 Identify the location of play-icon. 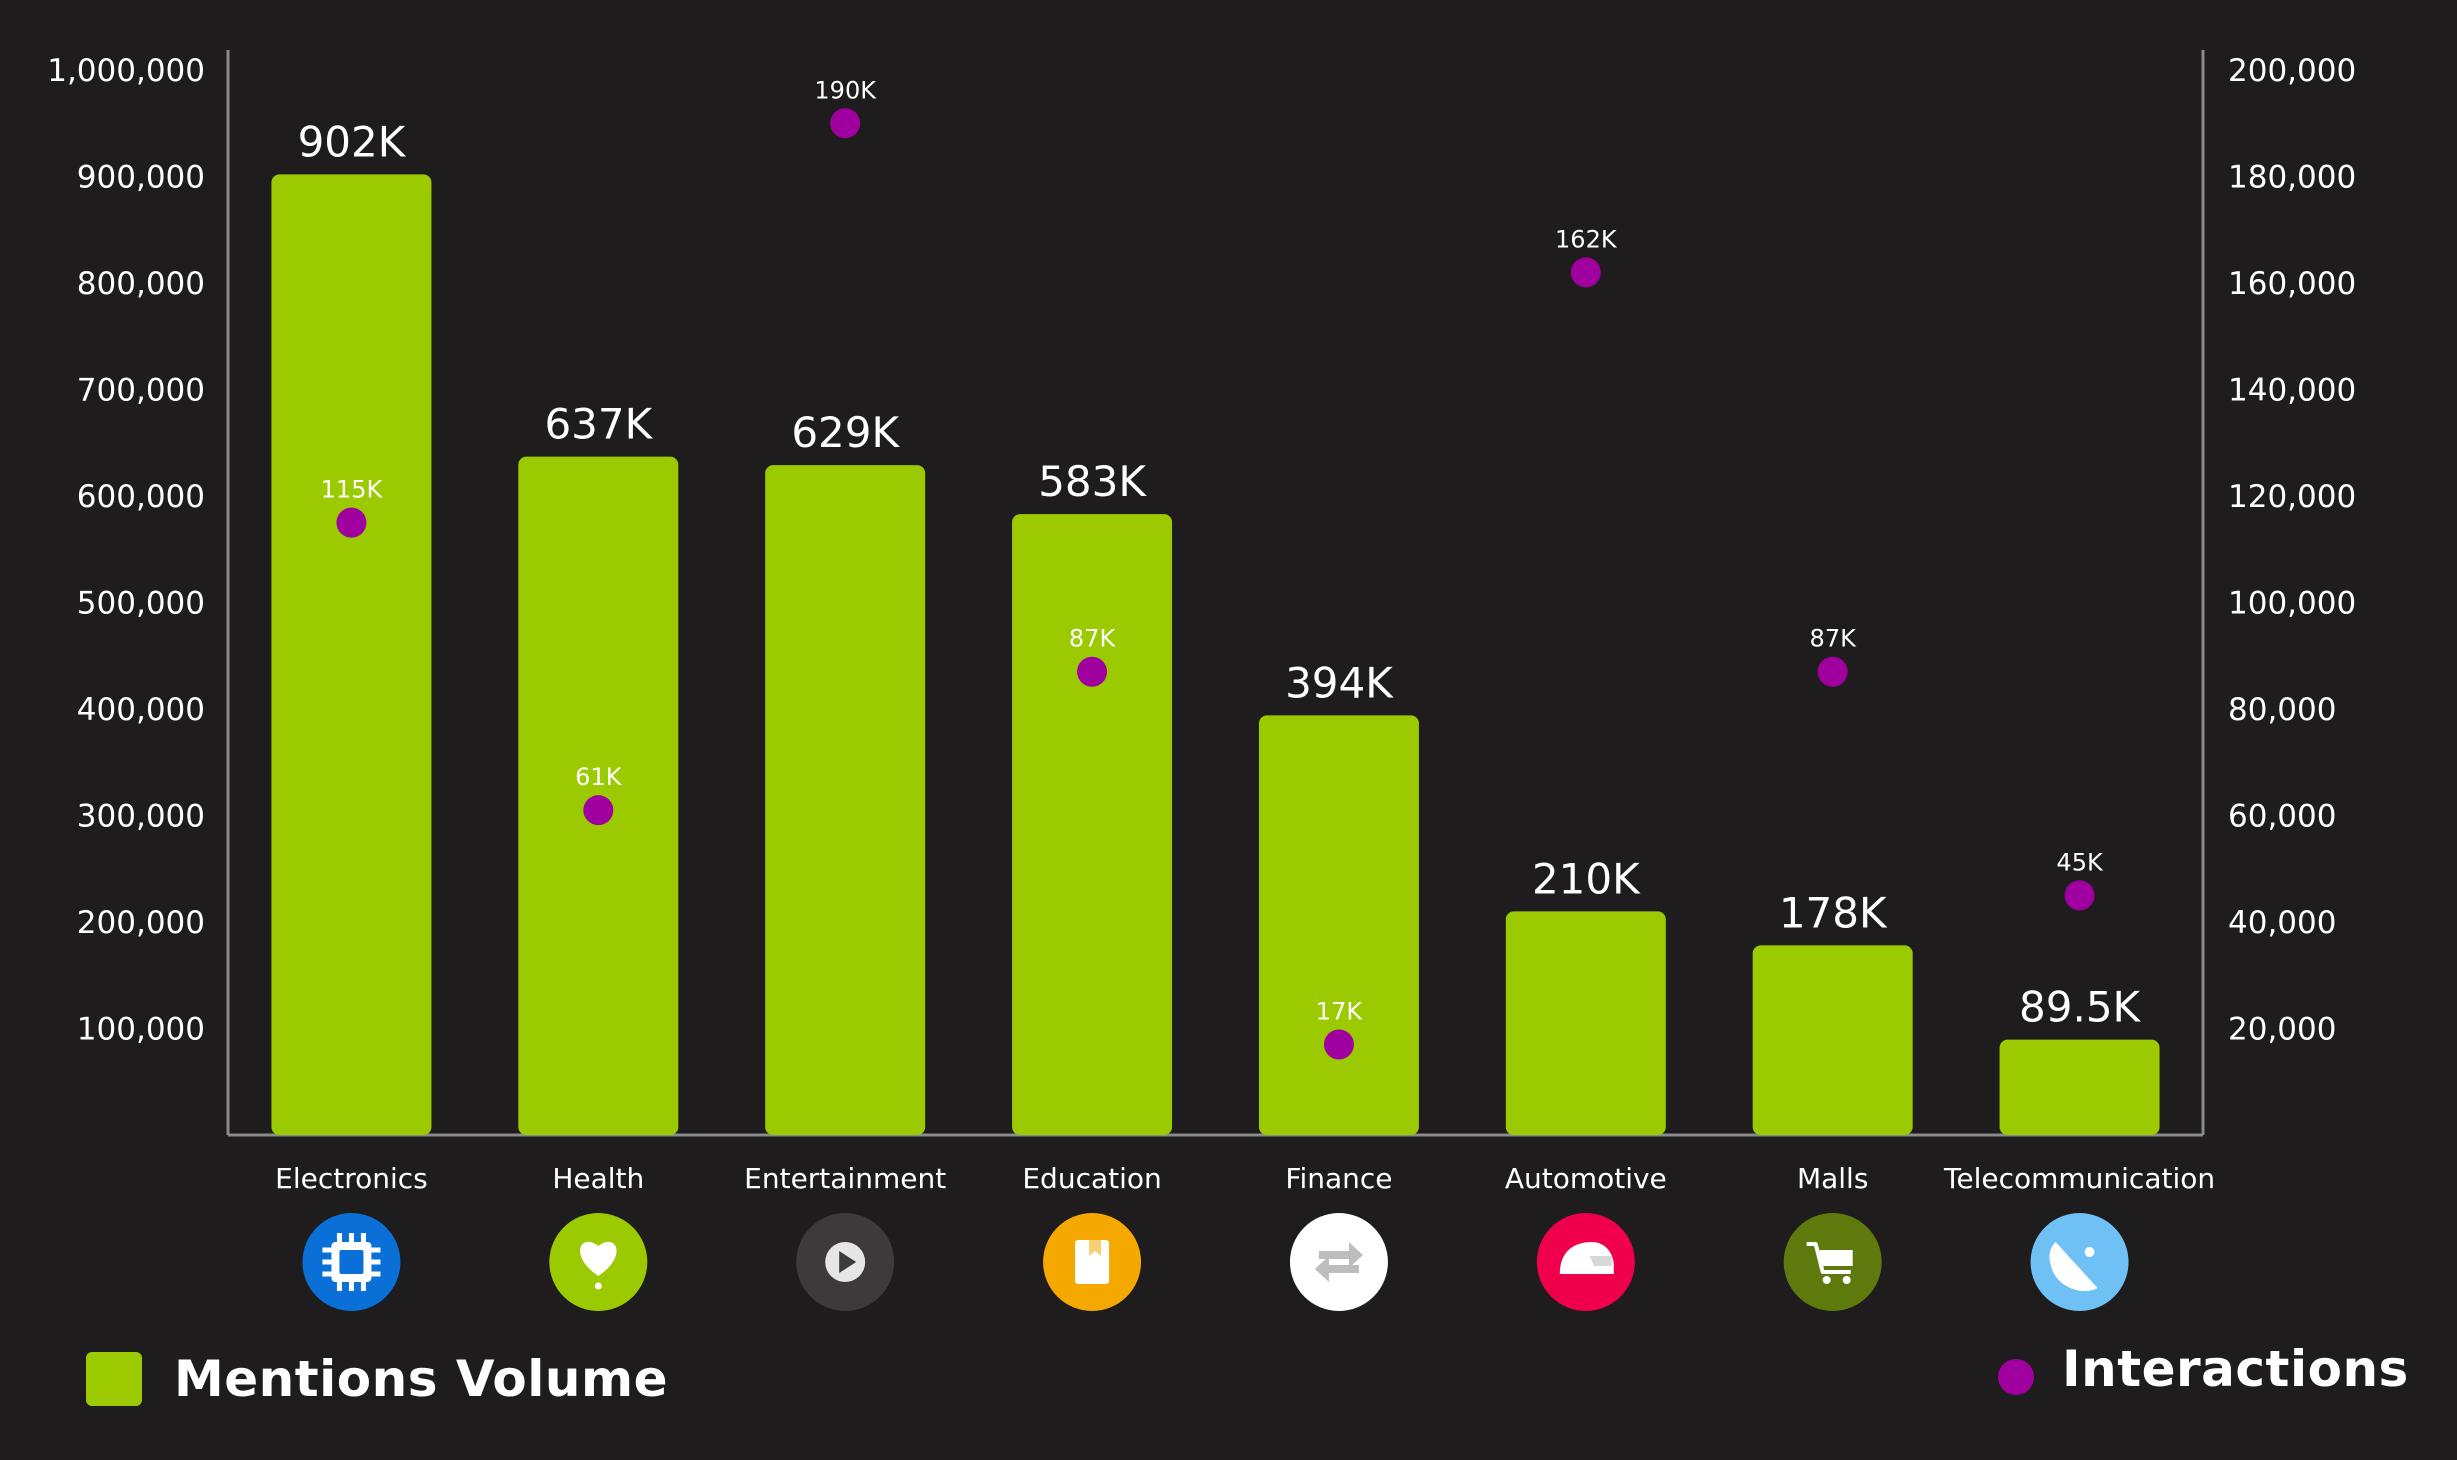
(845, 1262).